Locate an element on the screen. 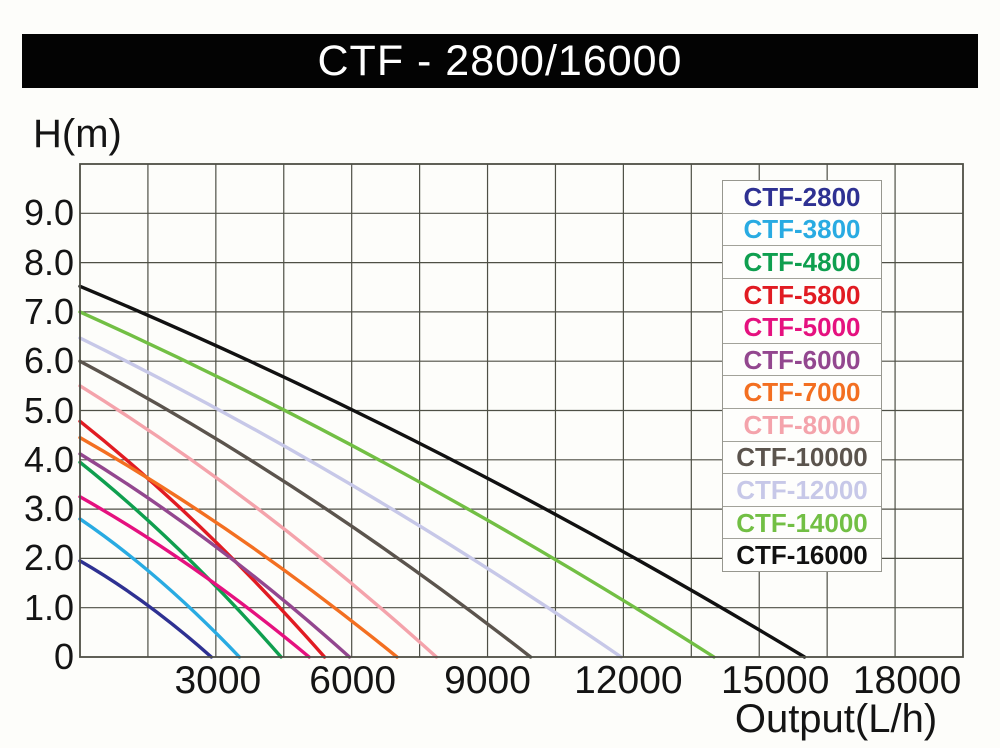  y-tick-8.0: 8.0 is located at coordinates (48, 262).